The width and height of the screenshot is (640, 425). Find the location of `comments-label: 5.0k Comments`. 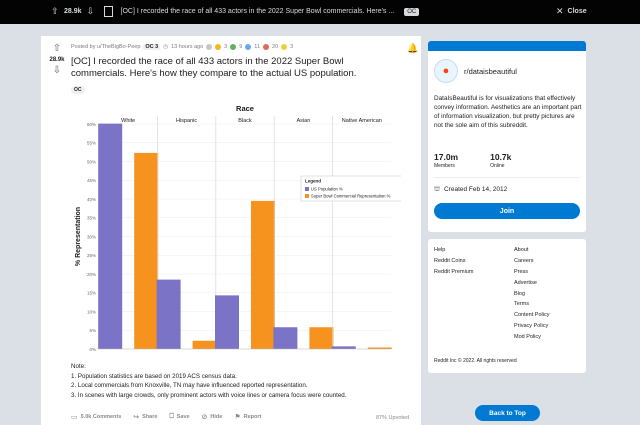

comments-label: 5.0k Comments is located at coordinates (101, 417).